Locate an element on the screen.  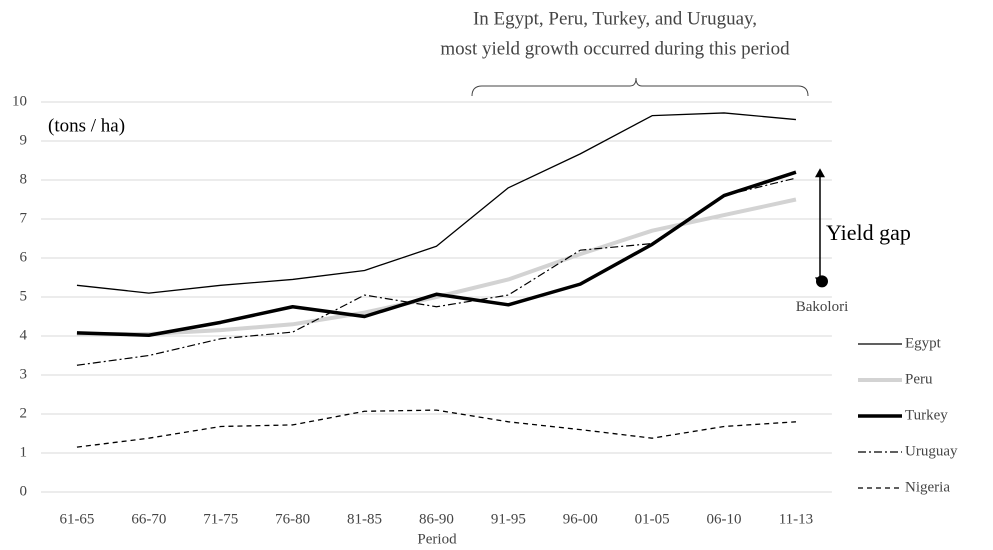
y-tick-label: 1 is located at coordinates (24, 452).